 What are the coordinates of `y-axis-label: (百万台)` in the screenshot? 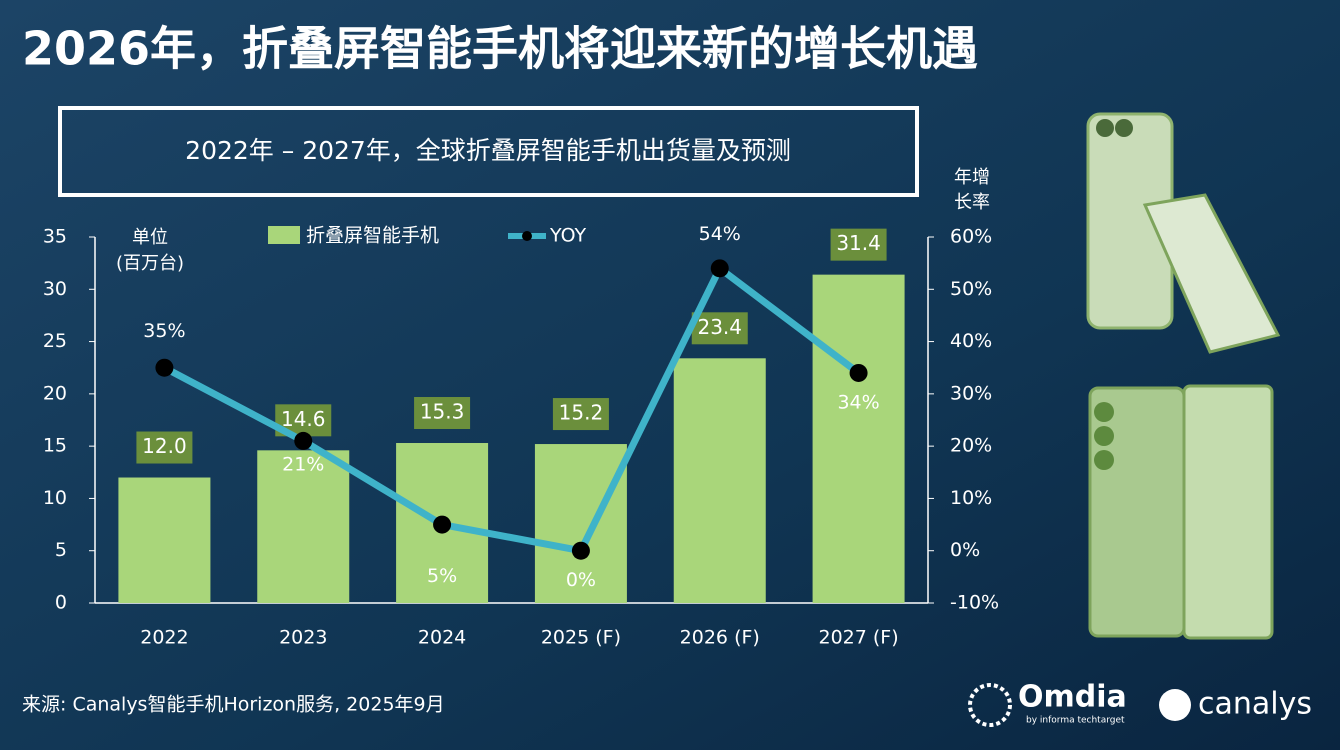 It's located at (150, 263).